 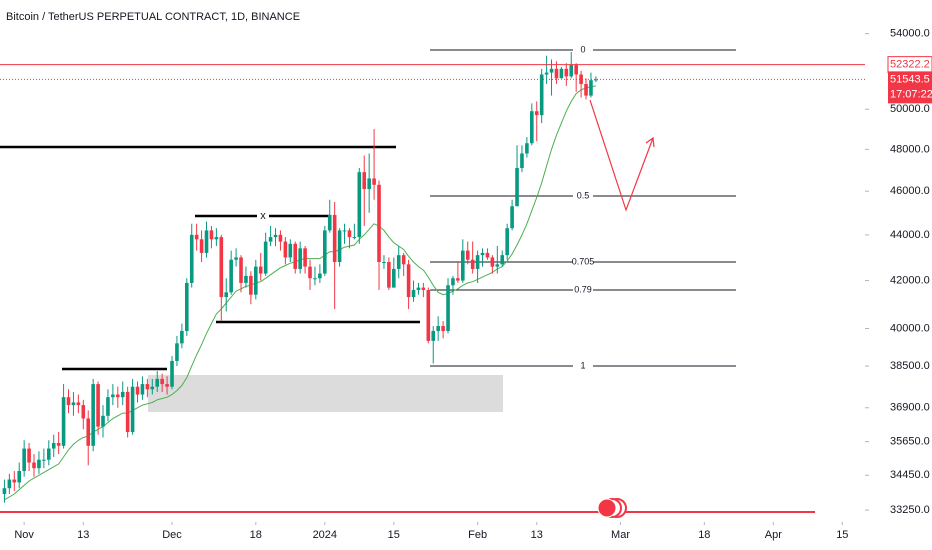 What do you see at coordinates (910, 191) in the screenshot?
I see `y-tick-label: 46000.0` at bounding box center [910, 191].